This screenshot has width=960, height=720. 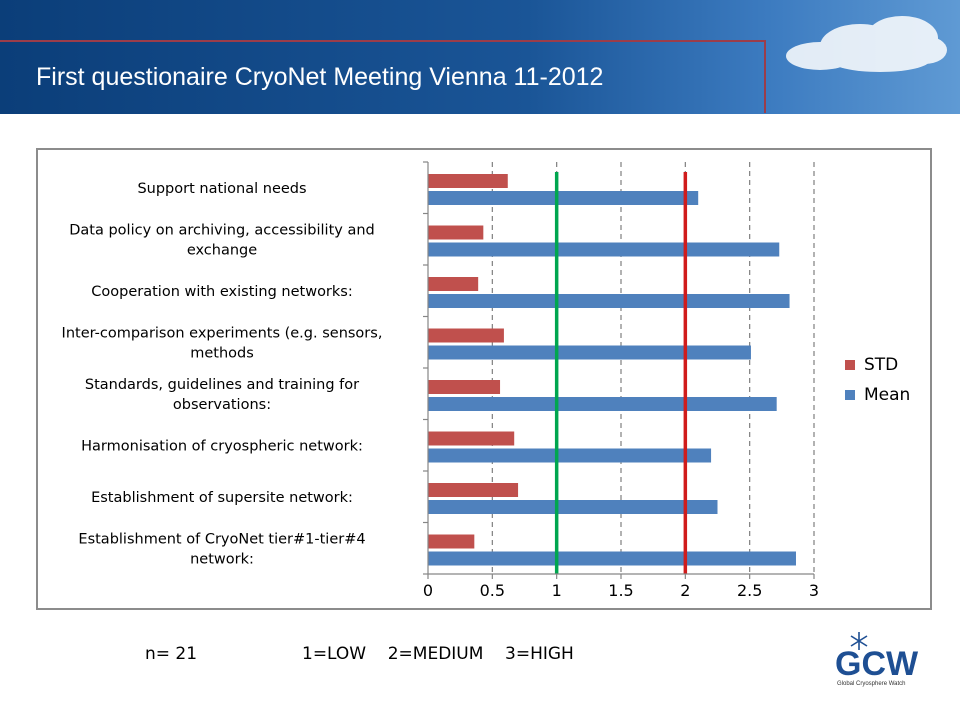 What do you see at coordinates (871, 684) in the screenshot?
I see `logo-subtitle: Global Cryosphere Watch` at bounding box center [871, 684].